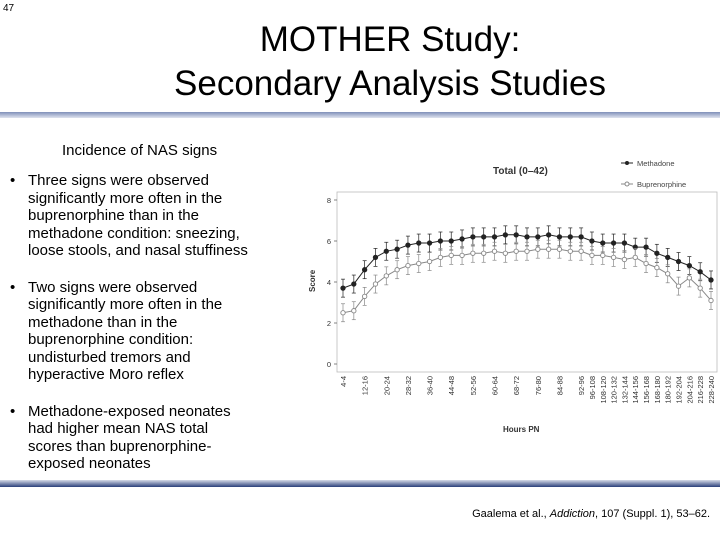 The height and width of the screenshot is (540, 720). I want to click on title-line-1: MOTHER Study:, so click(390, 39).